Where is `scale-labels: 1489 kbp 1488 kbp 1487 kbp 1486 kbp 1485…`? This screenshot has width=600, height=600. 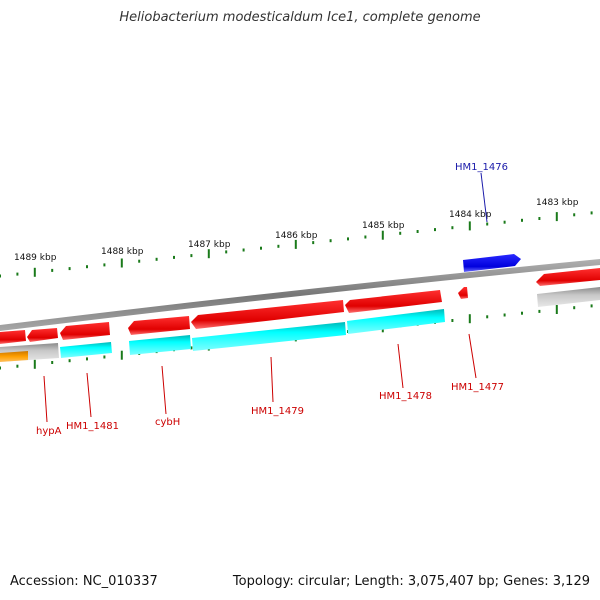 scale-labels: 1489 kbp 1488 kbp 1487 kbp 1486 kbp 1485… is located at coordinates (296, 230).